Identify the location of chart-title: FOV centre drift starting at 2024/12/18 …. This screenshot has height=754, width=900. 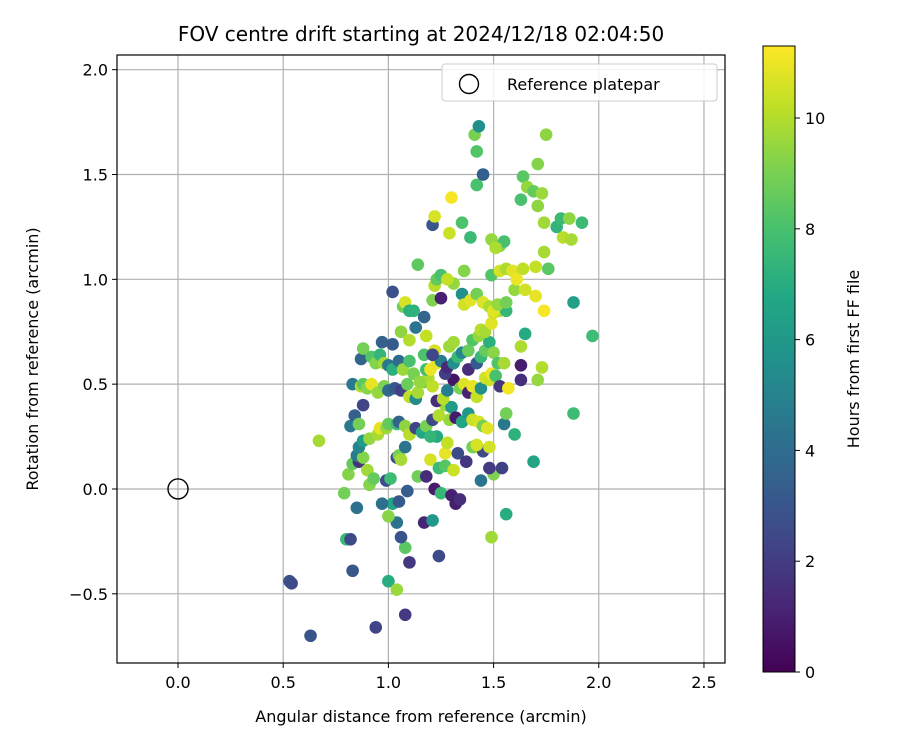
(421, 34).